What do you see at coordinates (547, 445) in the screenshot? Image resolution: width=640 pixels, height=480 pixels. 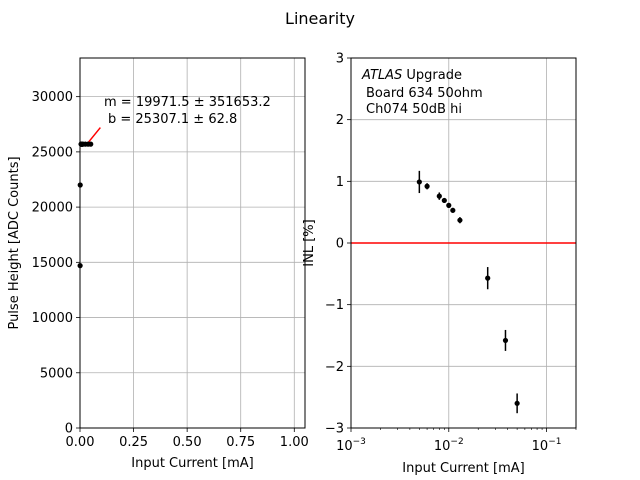 I see `right-x-tick-label: 10⁻¹` at bounding box center [547, 445].